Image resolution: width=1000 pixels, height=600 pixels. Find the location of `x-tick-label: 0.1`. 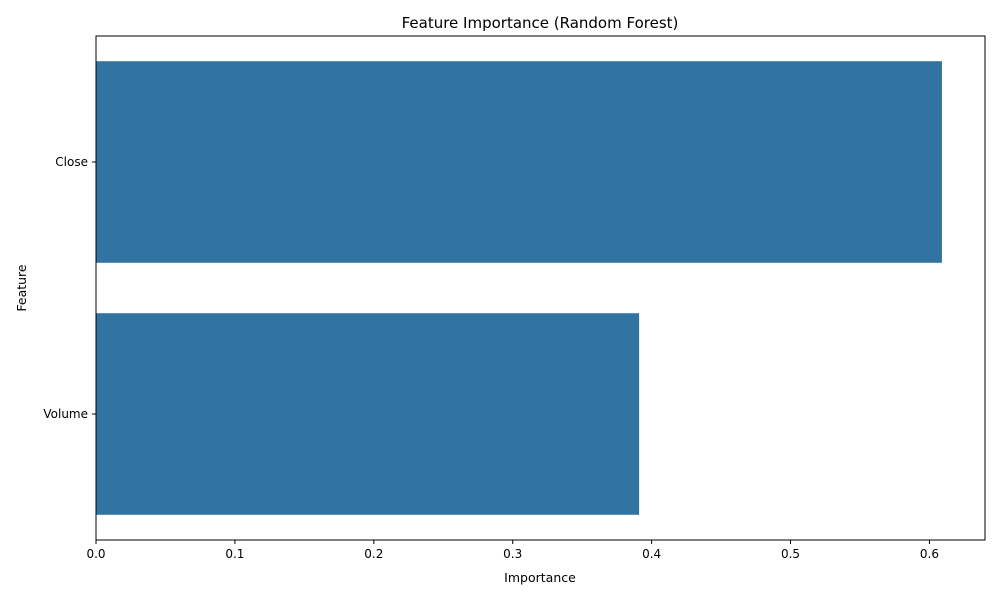

x-tick-label: 0.1 is located at coordinates (234, 554).